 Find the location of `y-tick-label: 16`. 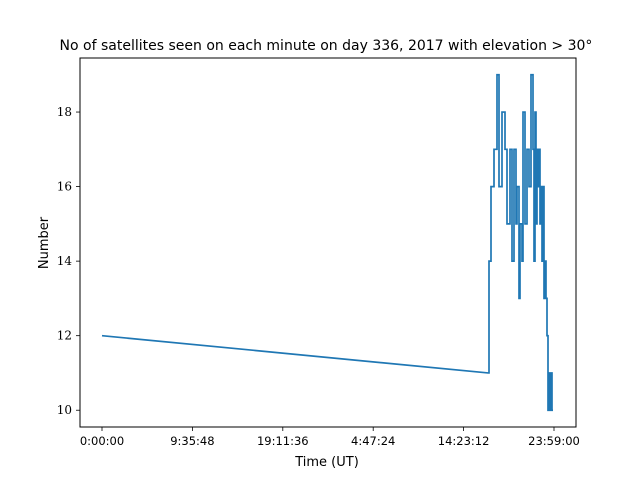

y-tick-label: 16 is located at coordinates (64, 187).